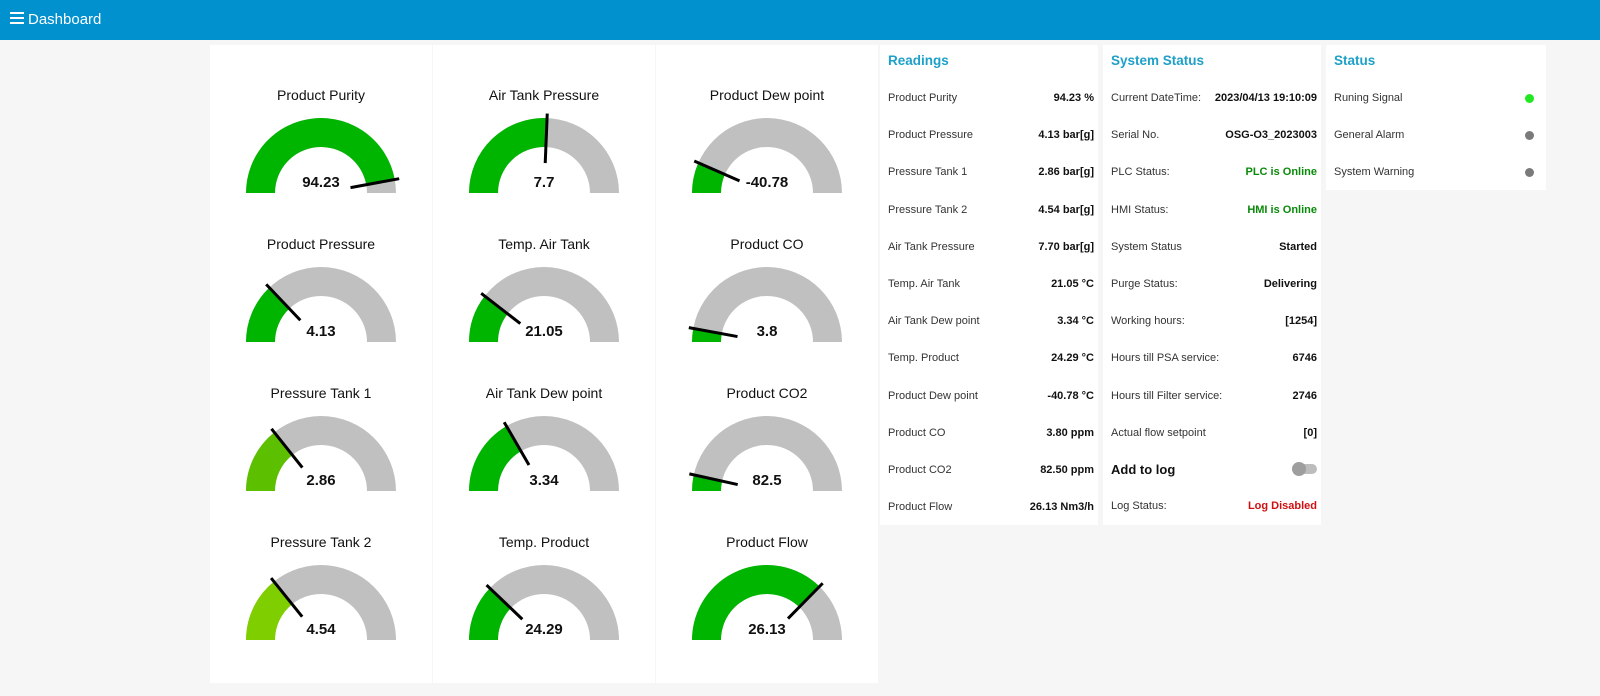  I want to click on gauge-title: Product CO, so click(767, 244).